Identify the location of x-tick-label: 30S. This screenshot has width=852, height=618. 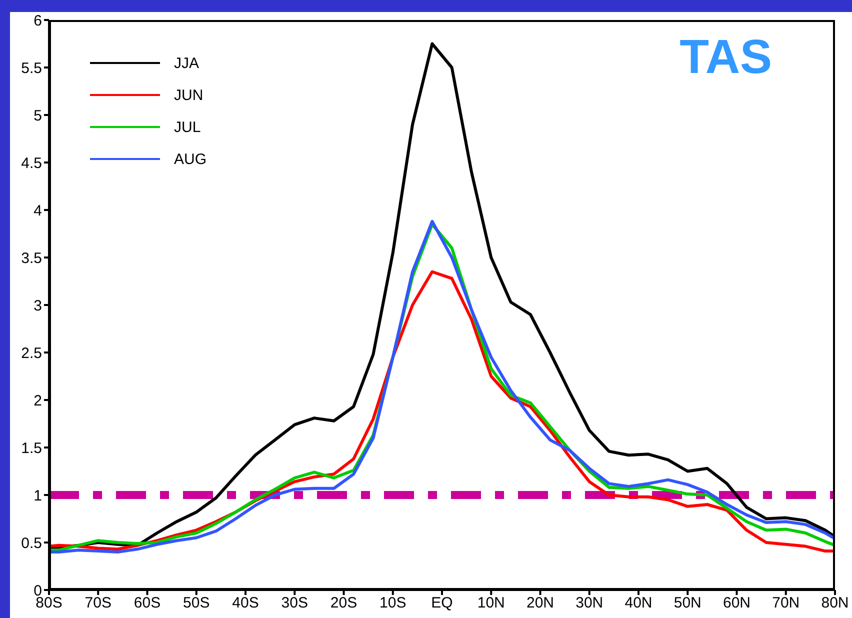
(294, 603).